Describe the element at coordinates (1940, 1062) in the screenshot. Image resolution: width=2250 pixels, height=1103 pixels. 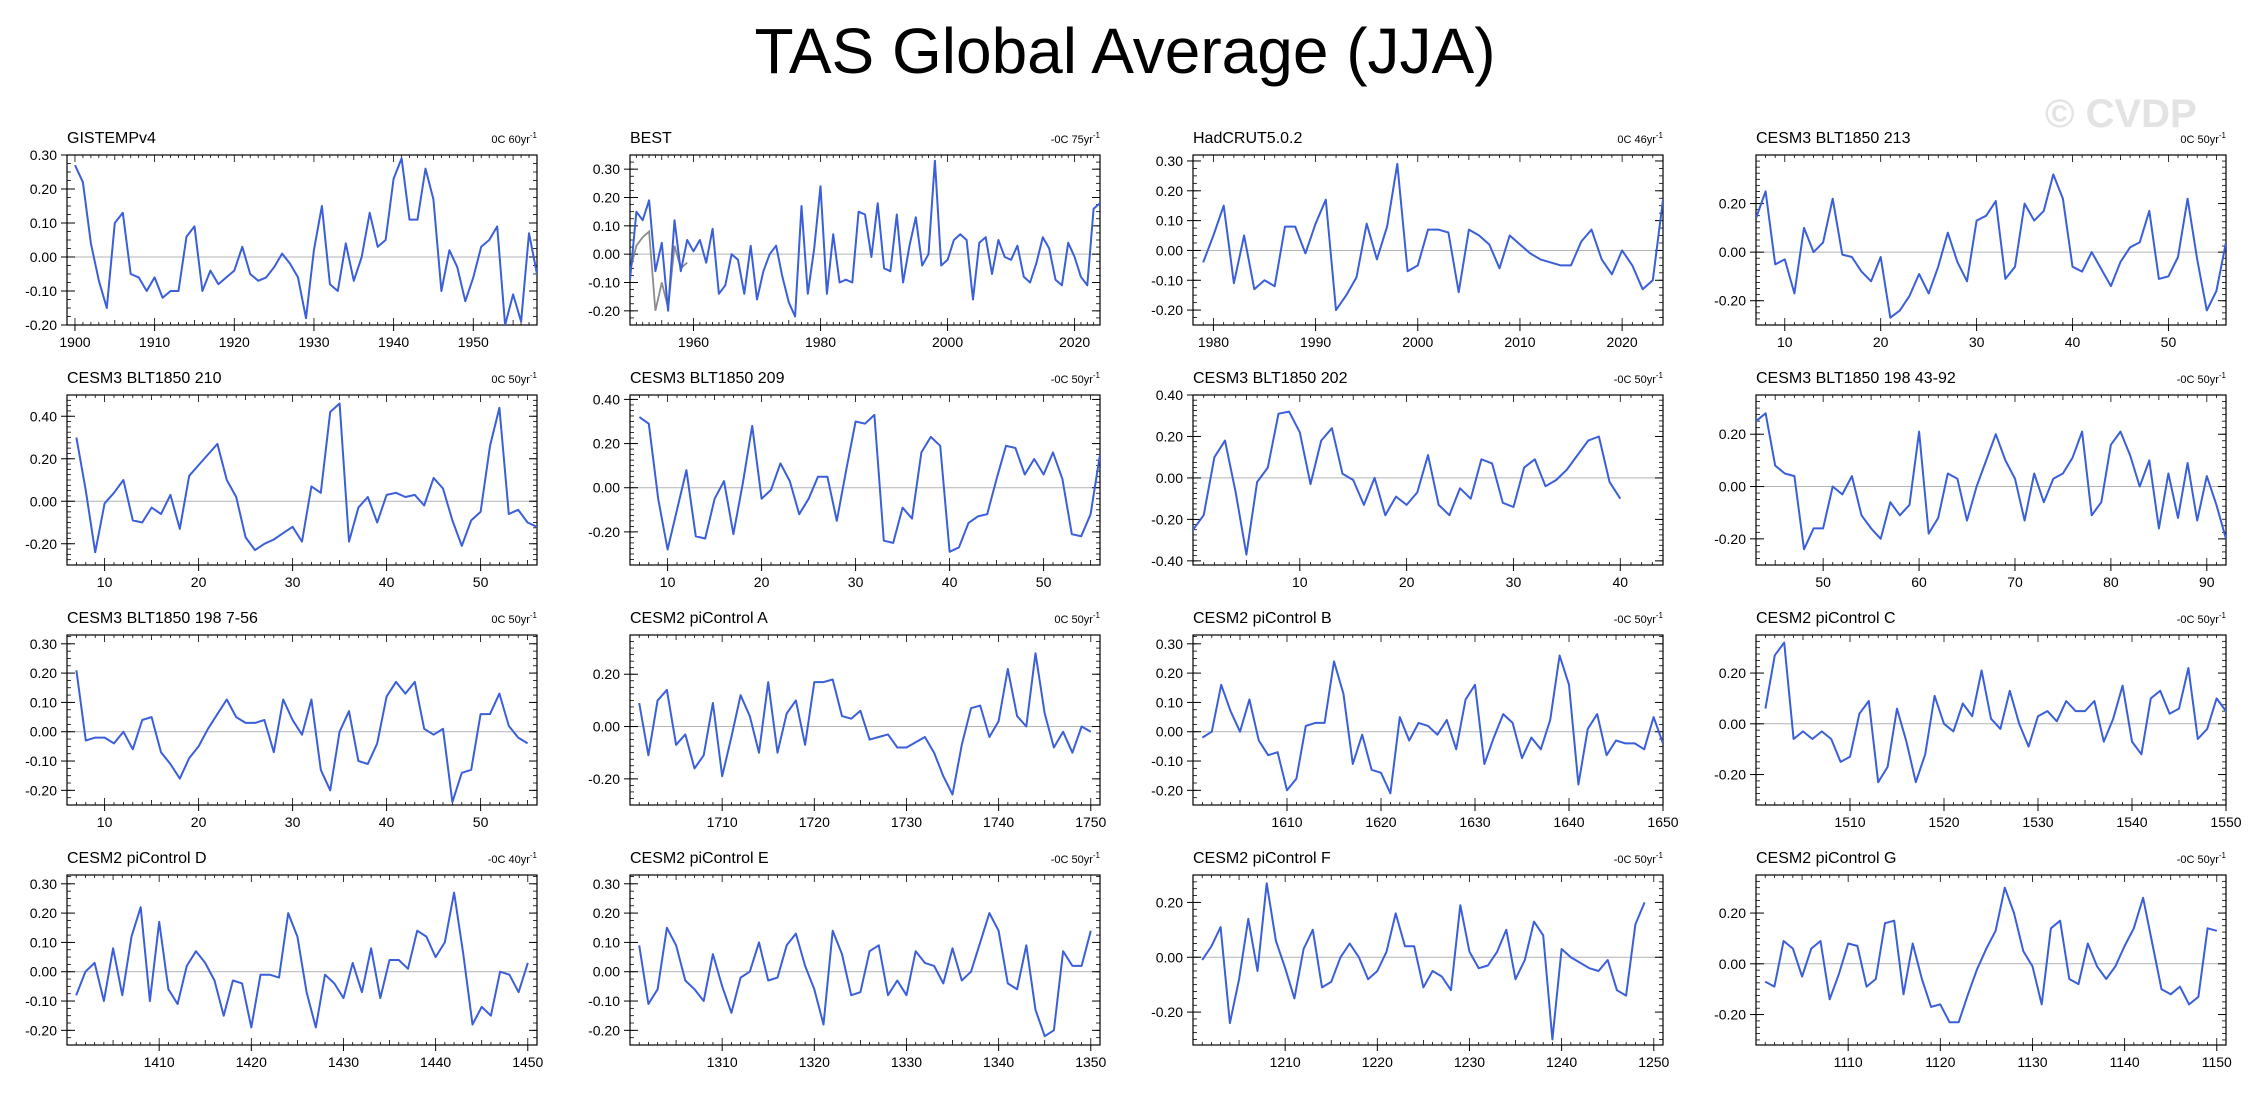
I see `x-tick-label: 1120` at that location.